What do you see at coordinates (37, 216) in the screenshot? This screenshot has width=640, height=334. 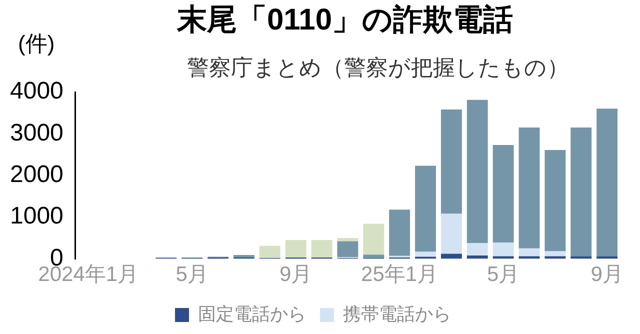 I see `y-tick-label: 1000` at bounding box center [37, 216].